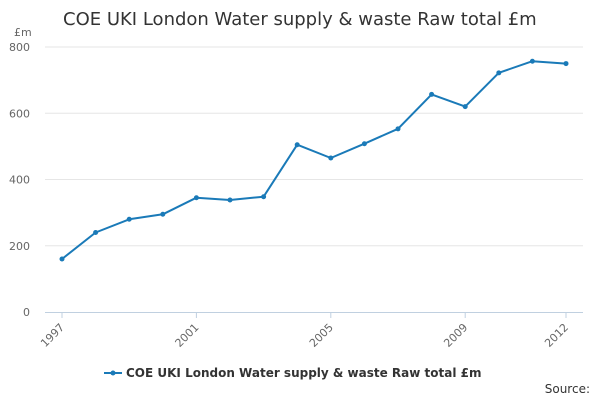  I want to click on data-point-2001, so click(196, 198).